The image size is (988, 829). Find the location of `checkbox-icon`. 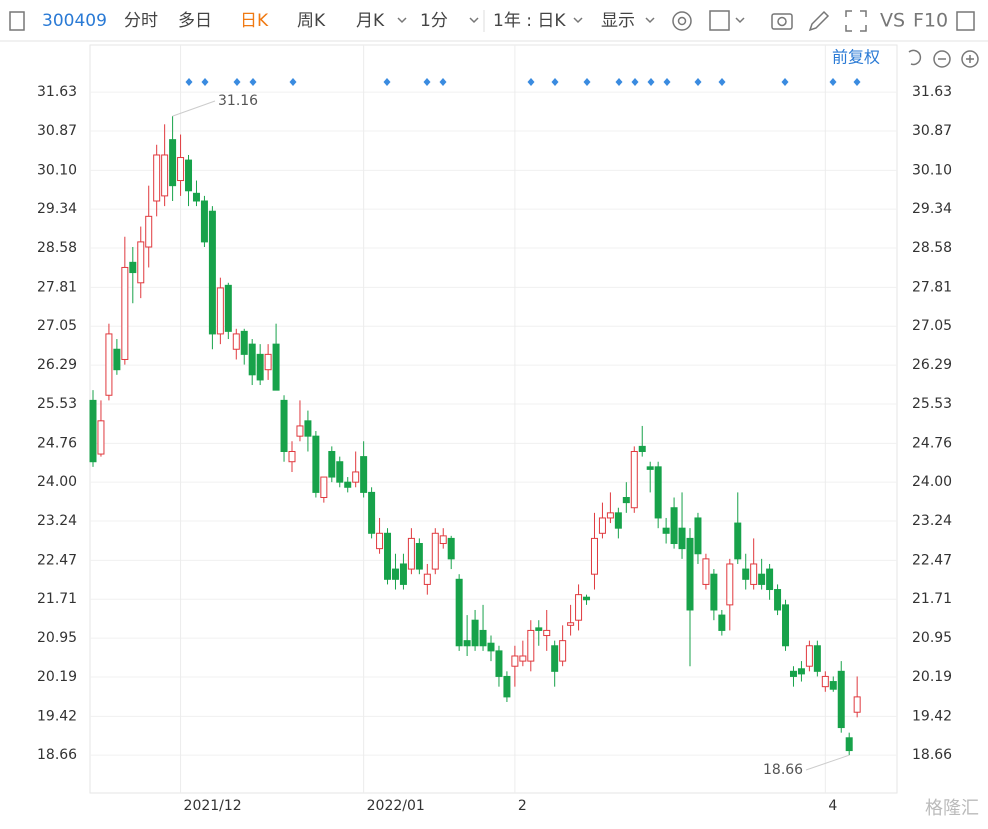

checkbox-icon is located at coordinates (719, 20).